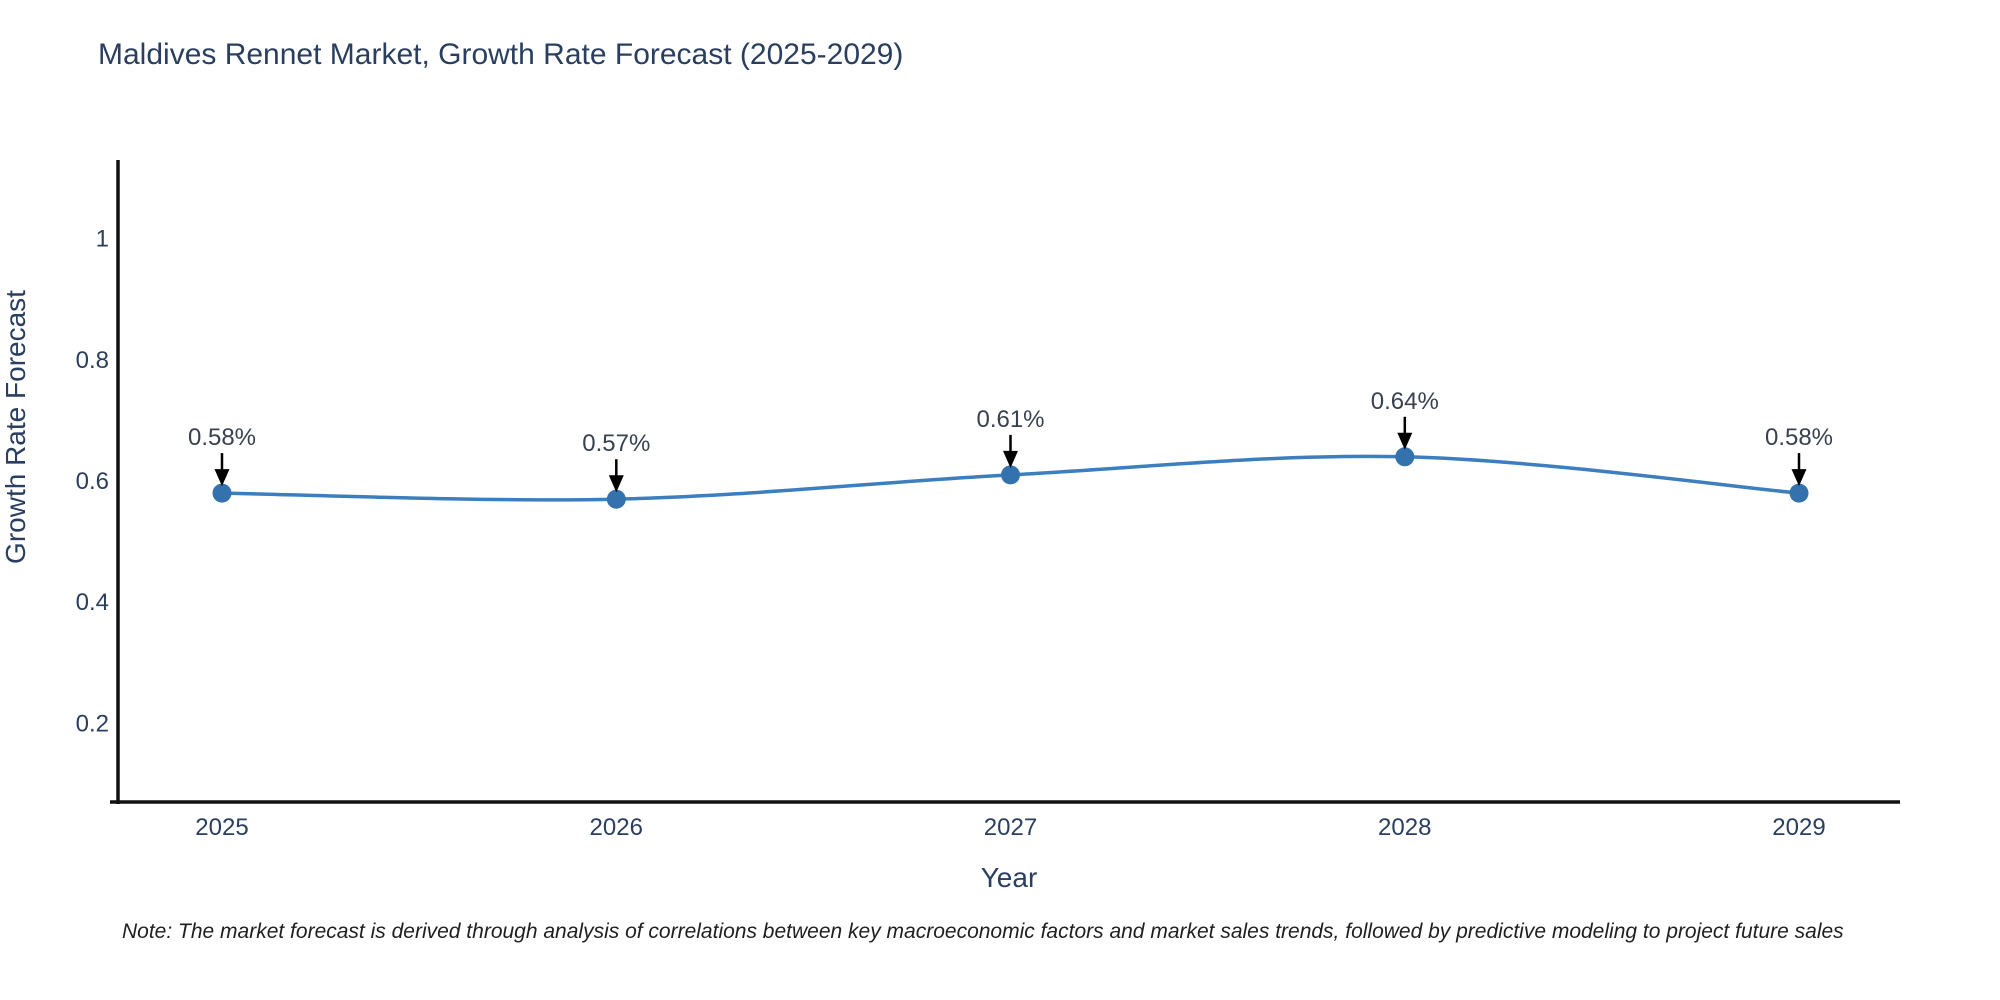 The width and height of the screenshot is (2000, 1000). Describe the element at coordinates (616, 827) in the screenshot. I see `x-tick-label: 2026` at that location.